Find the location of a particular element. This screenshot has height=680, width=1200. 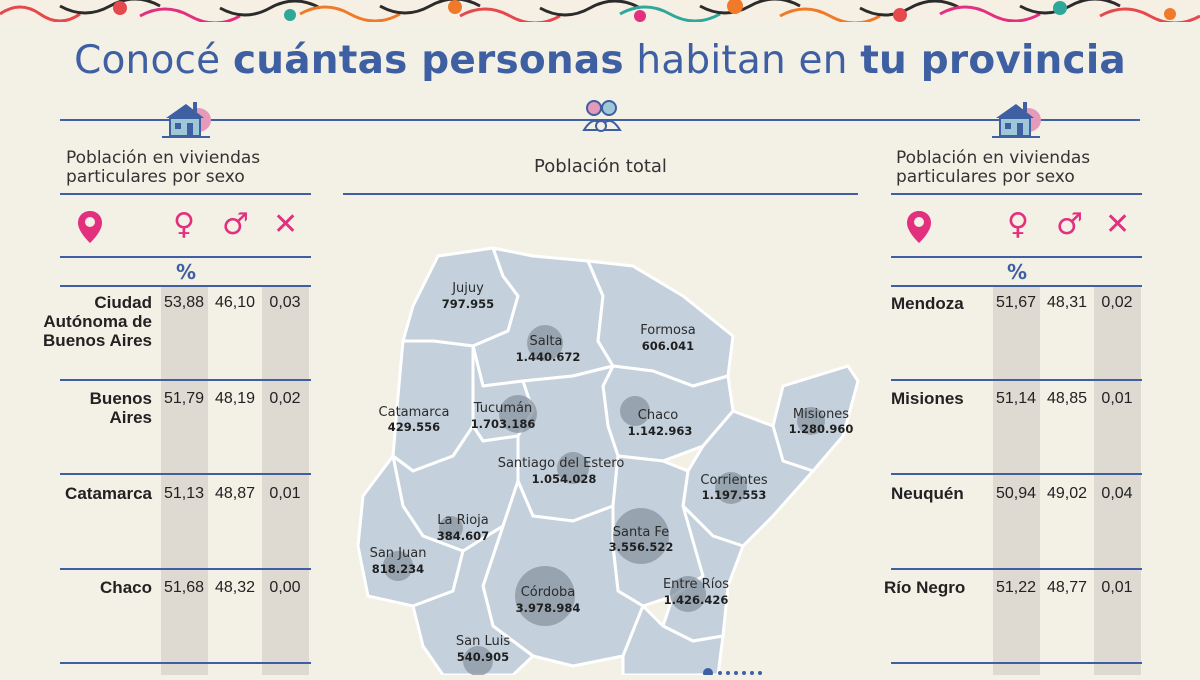

left-row-name-1: Ciudad Autónoma de Buenos Aires is located at coordinates (97, 321).